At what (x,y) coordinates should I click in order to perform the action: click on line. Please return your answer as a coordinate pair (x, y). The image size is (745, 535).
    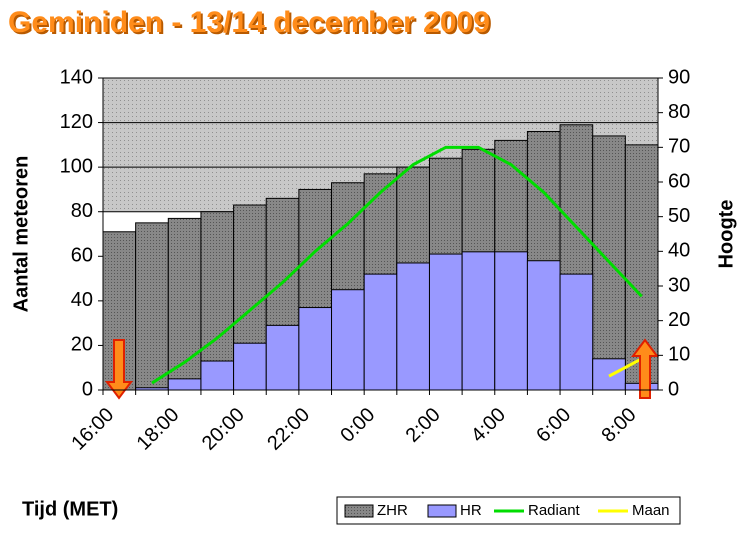
    Looking at the image, I should click on (625, 367).